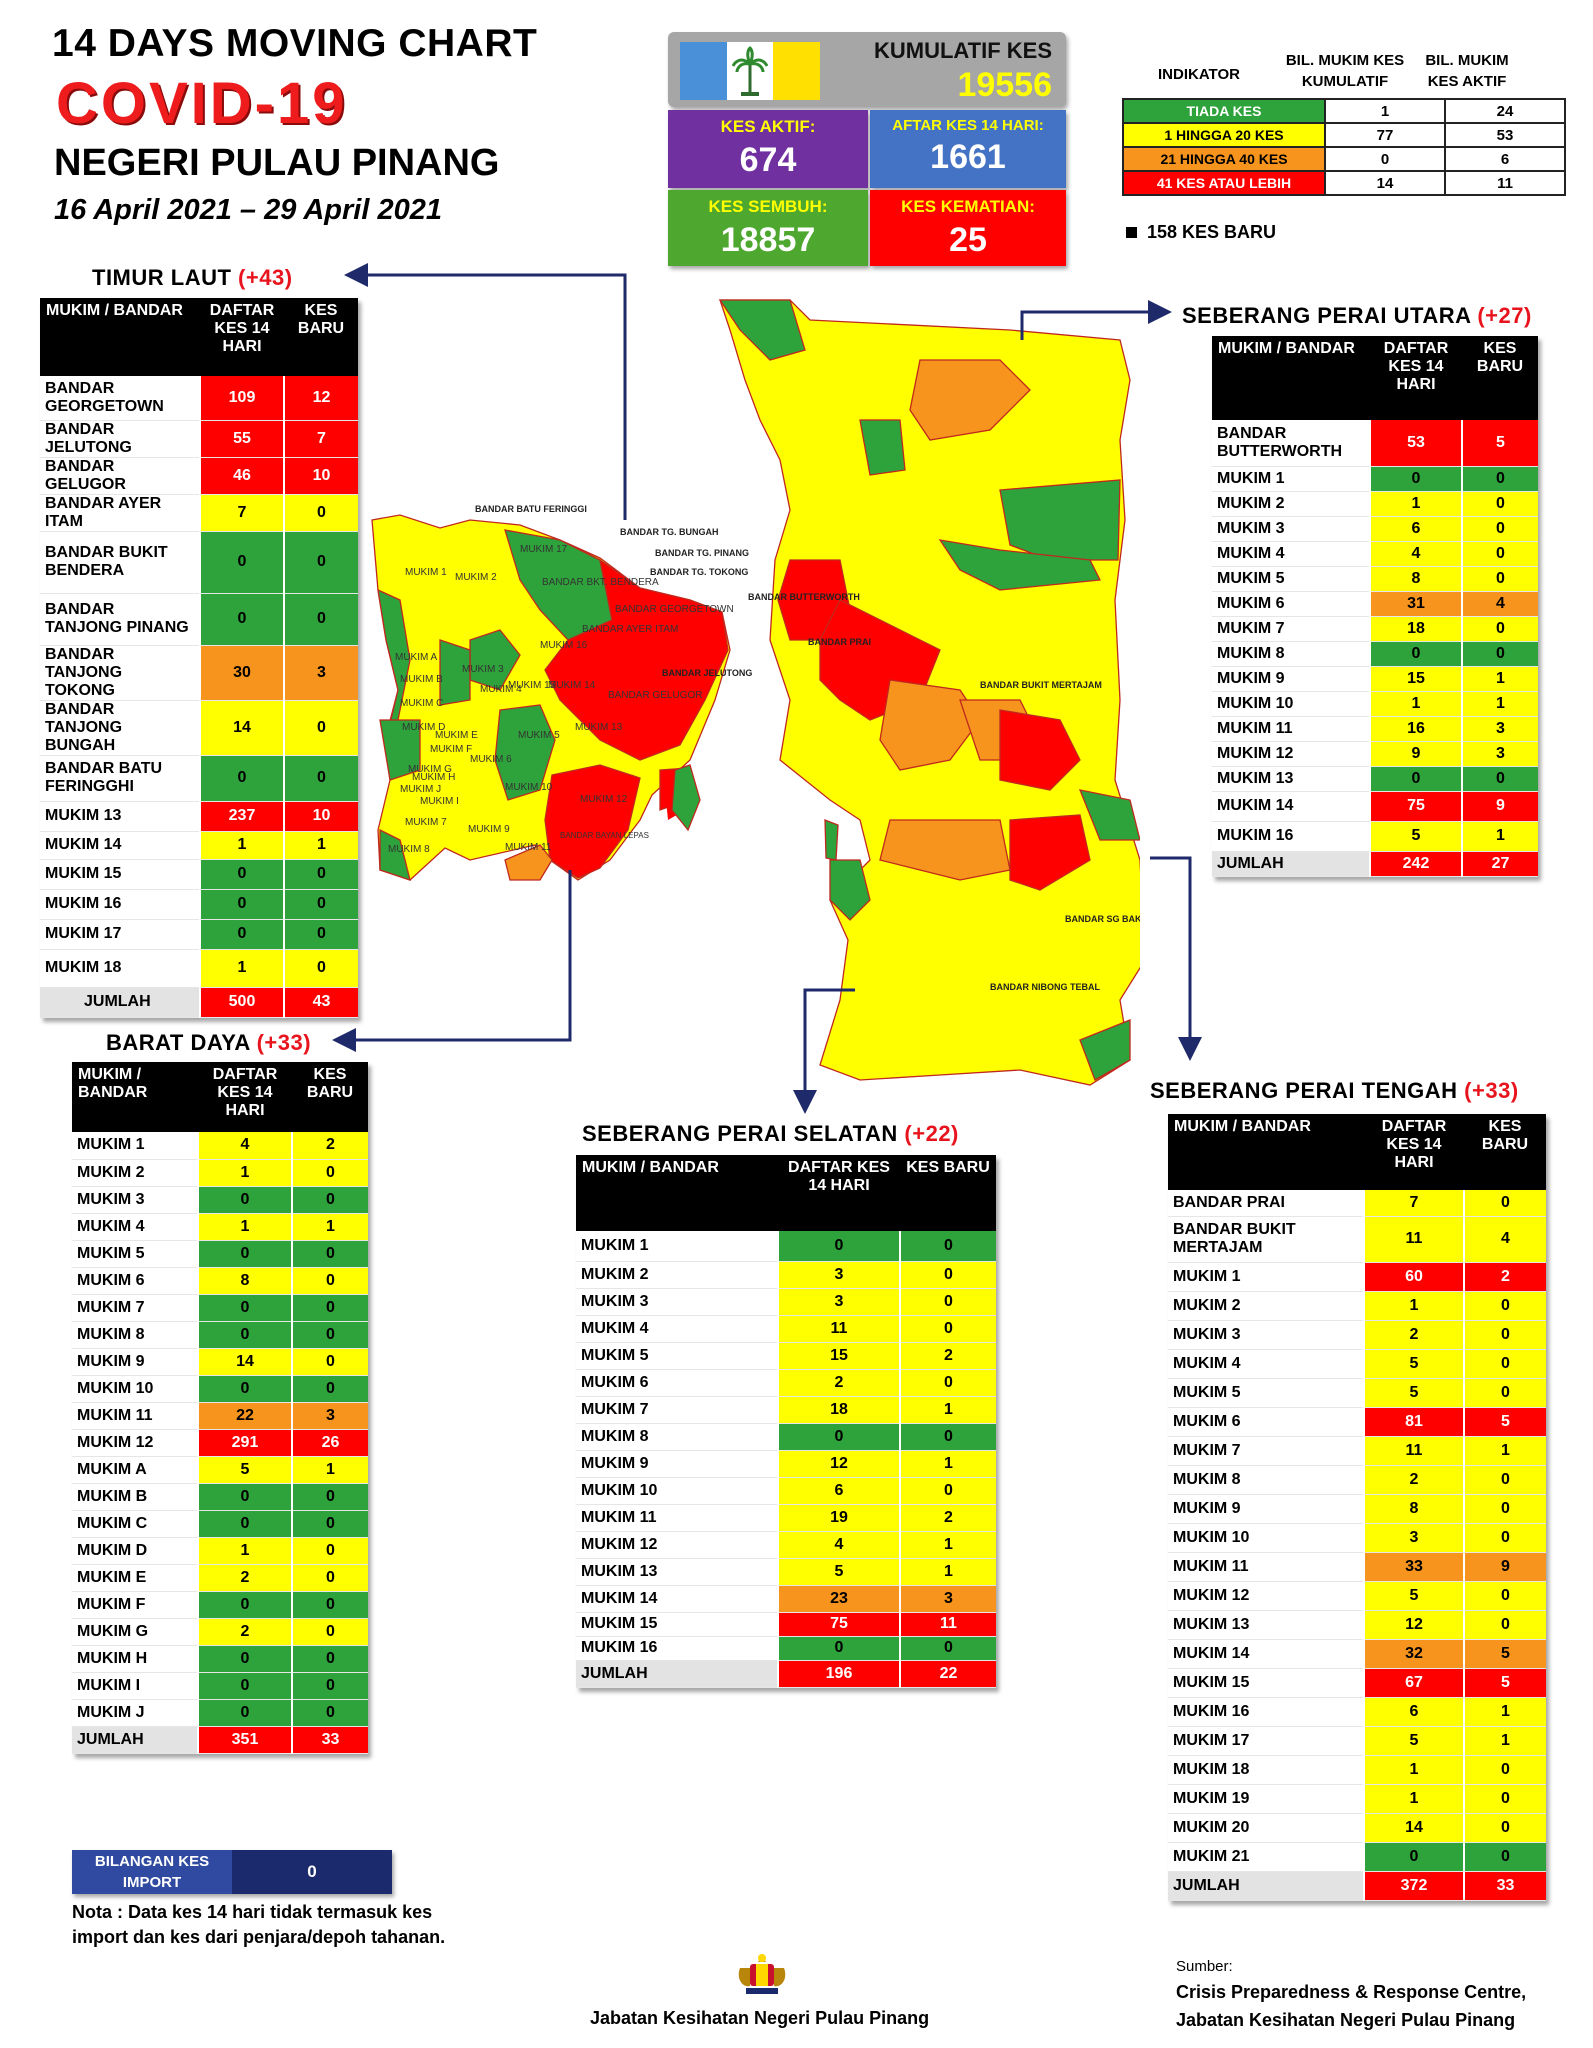 The width and height of the screenshot is (1593, 2048). Describe the element at coordinates (241, 1002) in the screenshot. I see `total-cases-14-days: 500` at that location.